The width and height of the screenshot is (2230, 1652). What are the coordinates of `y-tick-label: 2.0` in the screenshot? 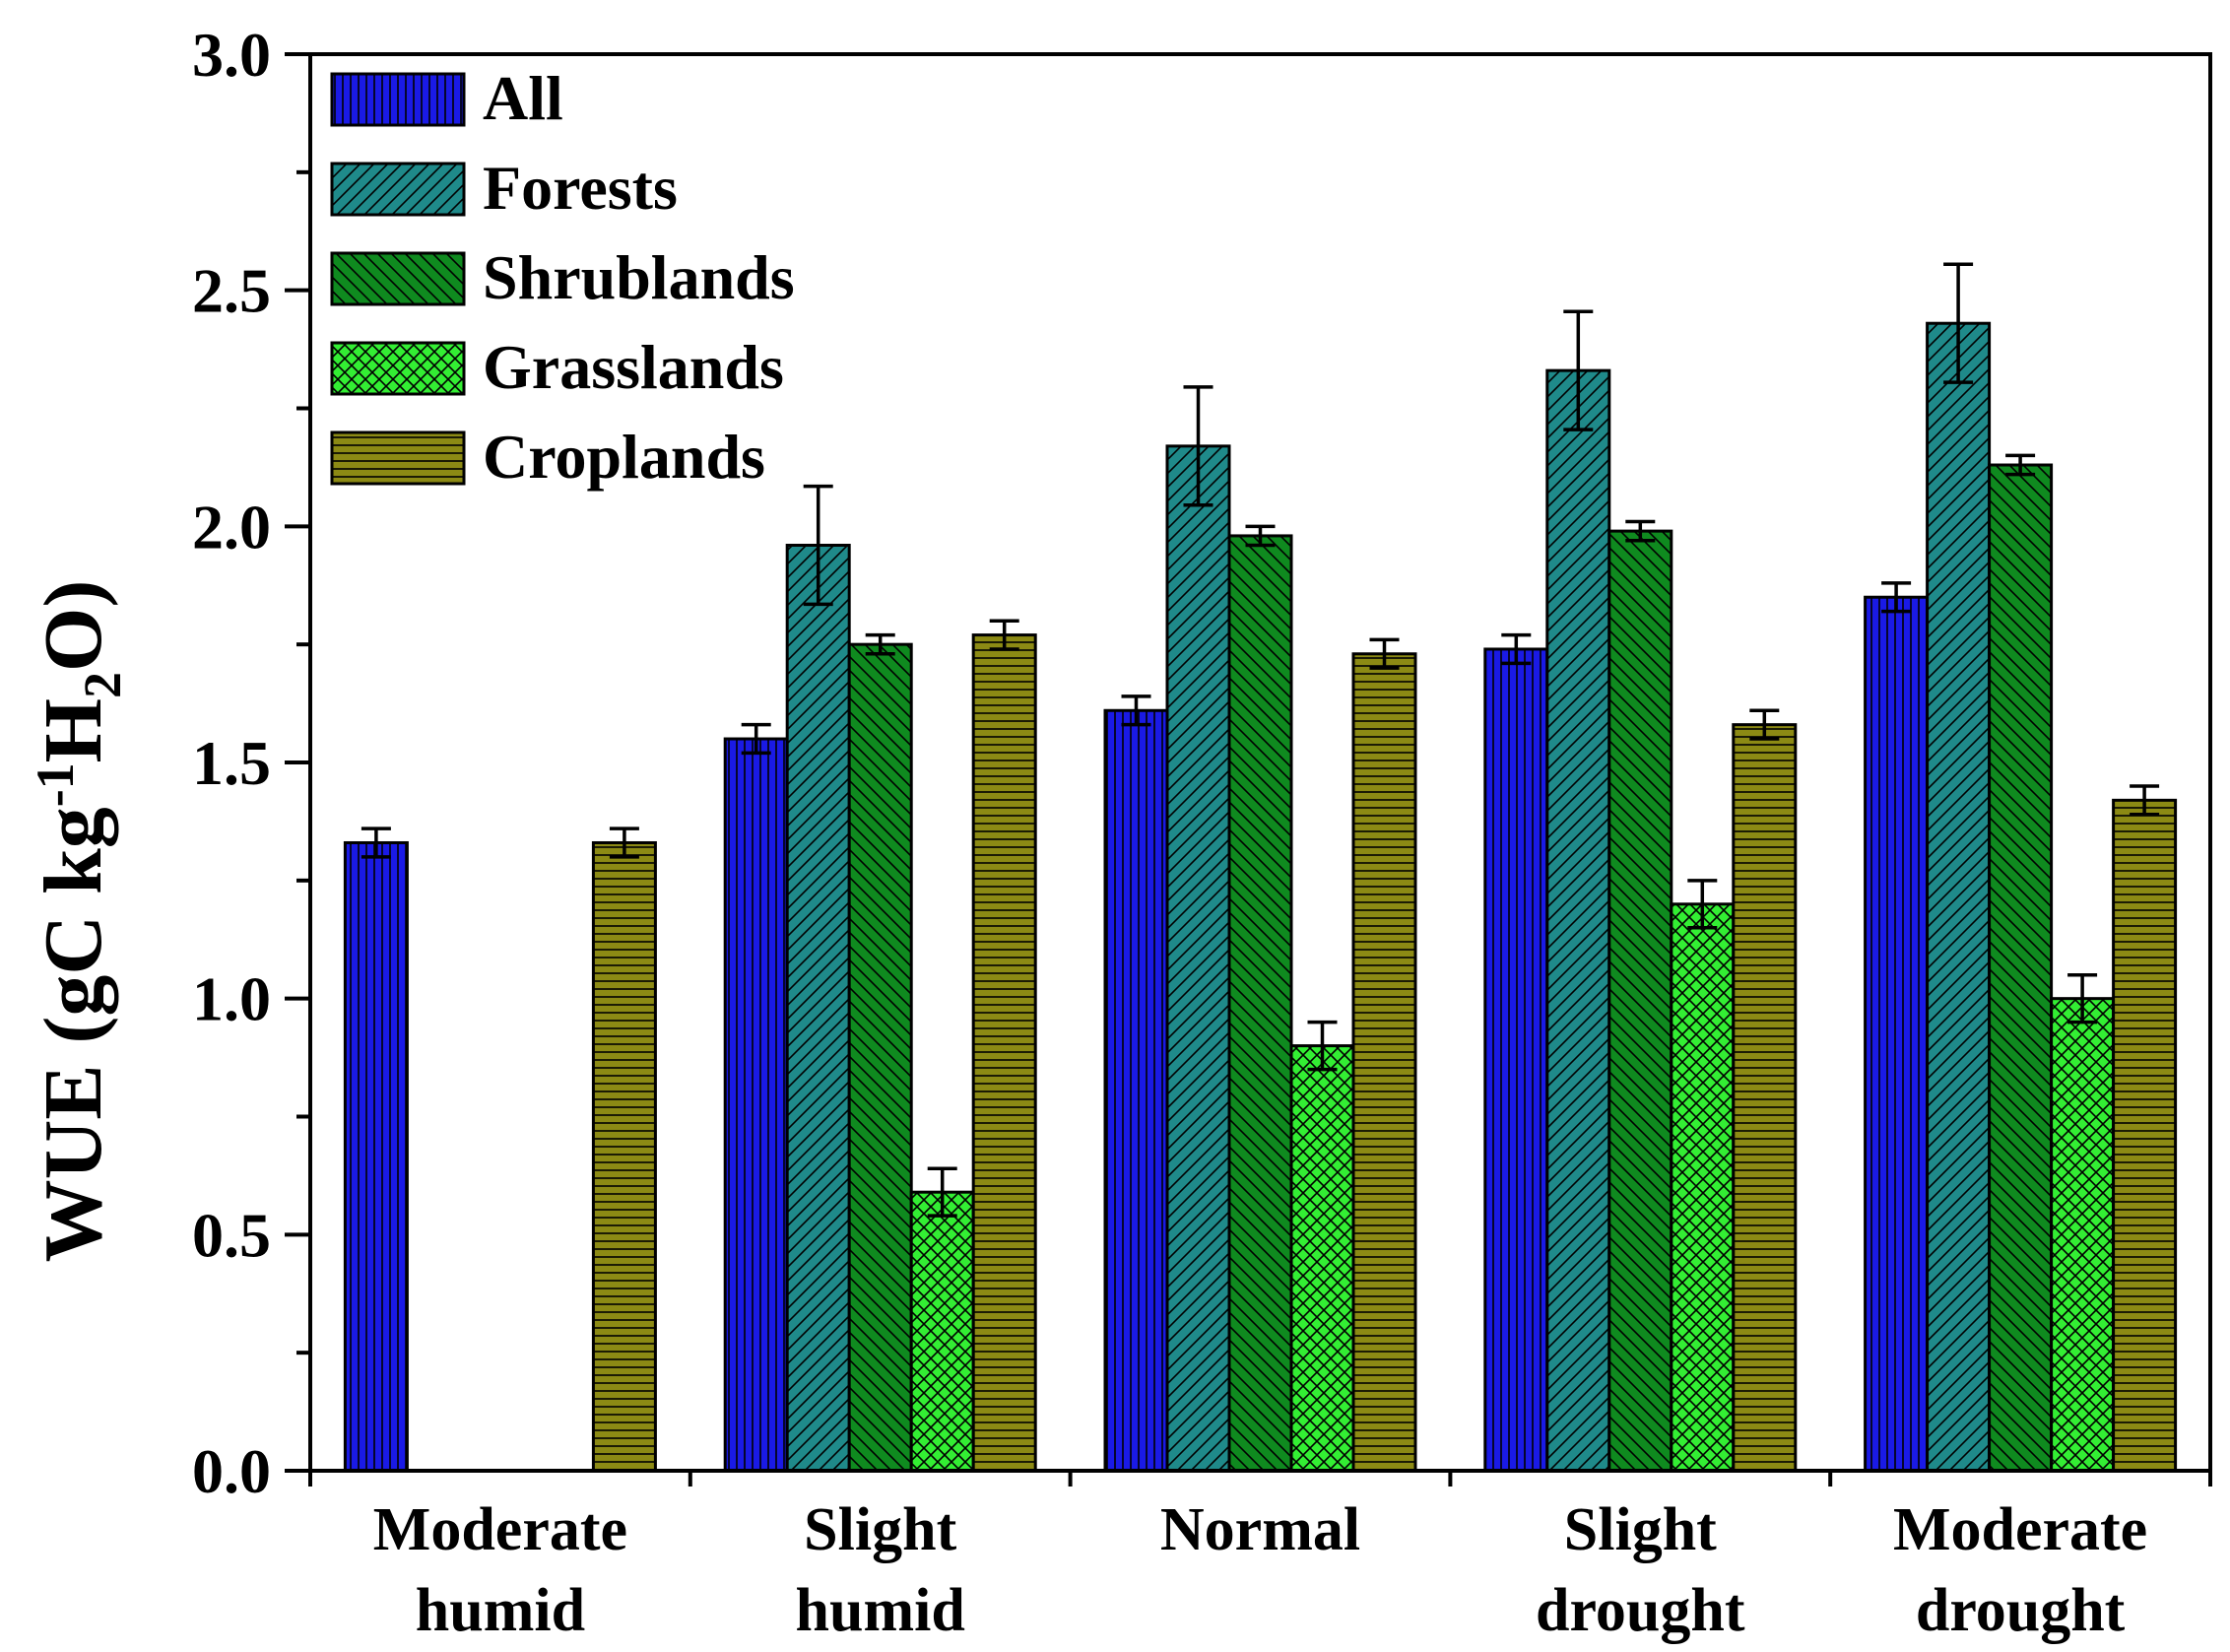 It's located at (231, 527).